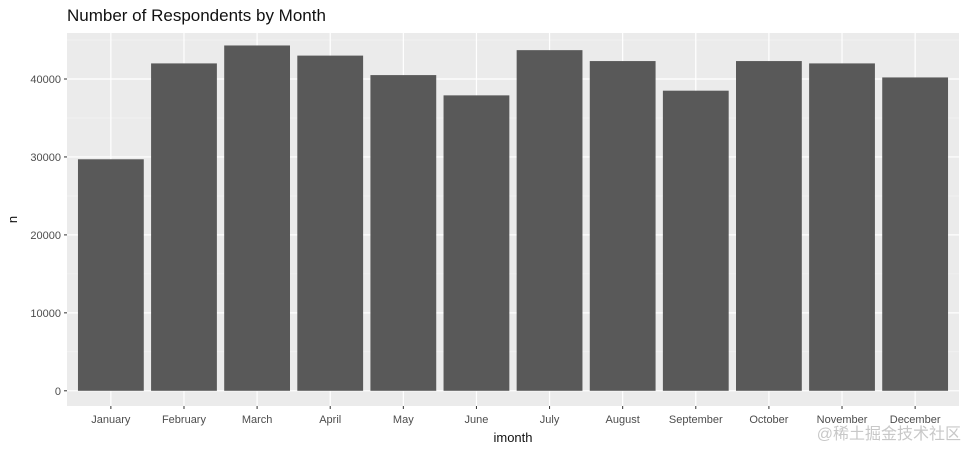 Image resolution: width=969 pixels, height=450 pixels. Describe the element at coordinates (549, 220) in the screenshot. I see `bar-july` at that location.